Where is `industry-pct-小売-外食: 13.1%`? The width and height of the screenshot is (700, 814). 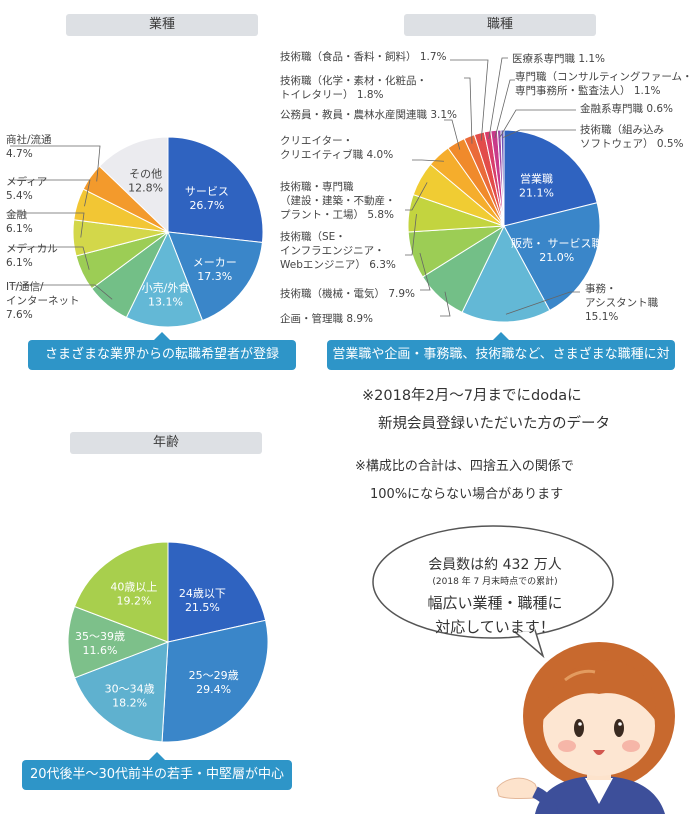 industry-pct-小売-外食: 13.1% is located at coordinates (165, 302).